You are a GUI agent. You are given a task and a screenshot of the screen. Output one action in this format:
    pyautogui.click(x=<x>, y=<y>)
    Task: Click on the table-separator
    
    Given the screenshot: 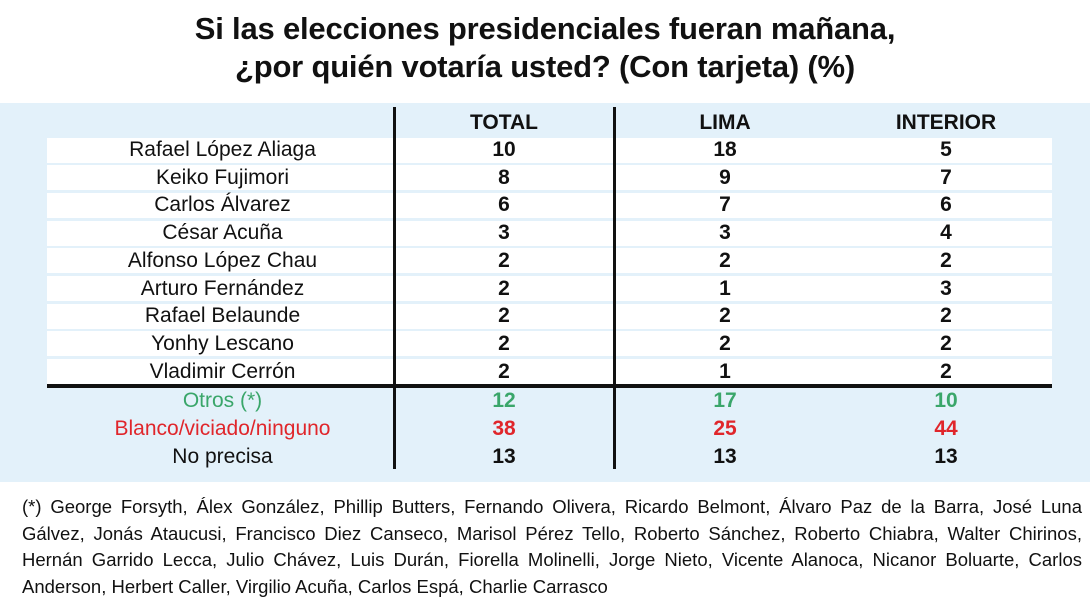 What is the action you would take?
    pyautogui.click(x=549, y=386)
    